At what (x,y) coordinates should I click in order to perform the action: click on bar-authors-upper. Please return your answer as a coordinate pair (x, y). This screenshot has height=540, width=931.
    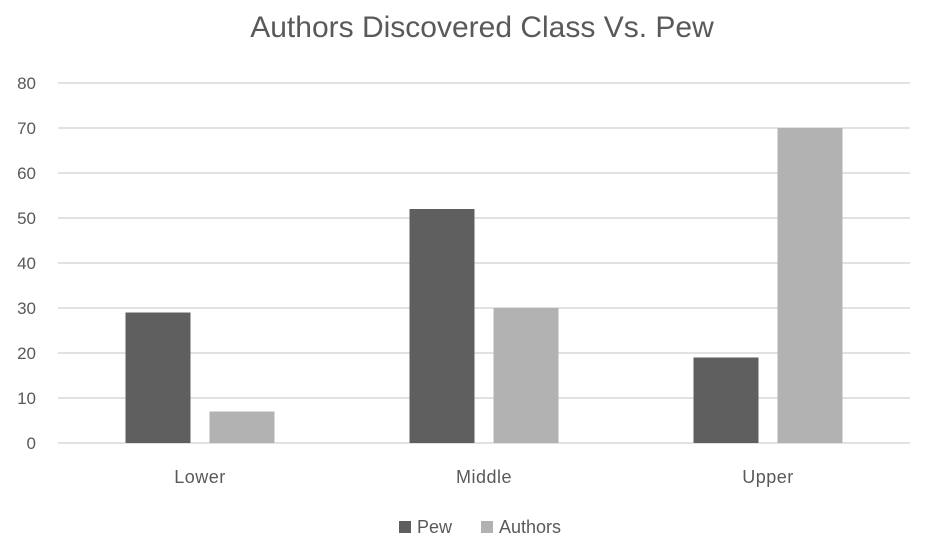
    Looking at the image, I should click on (810, 285).